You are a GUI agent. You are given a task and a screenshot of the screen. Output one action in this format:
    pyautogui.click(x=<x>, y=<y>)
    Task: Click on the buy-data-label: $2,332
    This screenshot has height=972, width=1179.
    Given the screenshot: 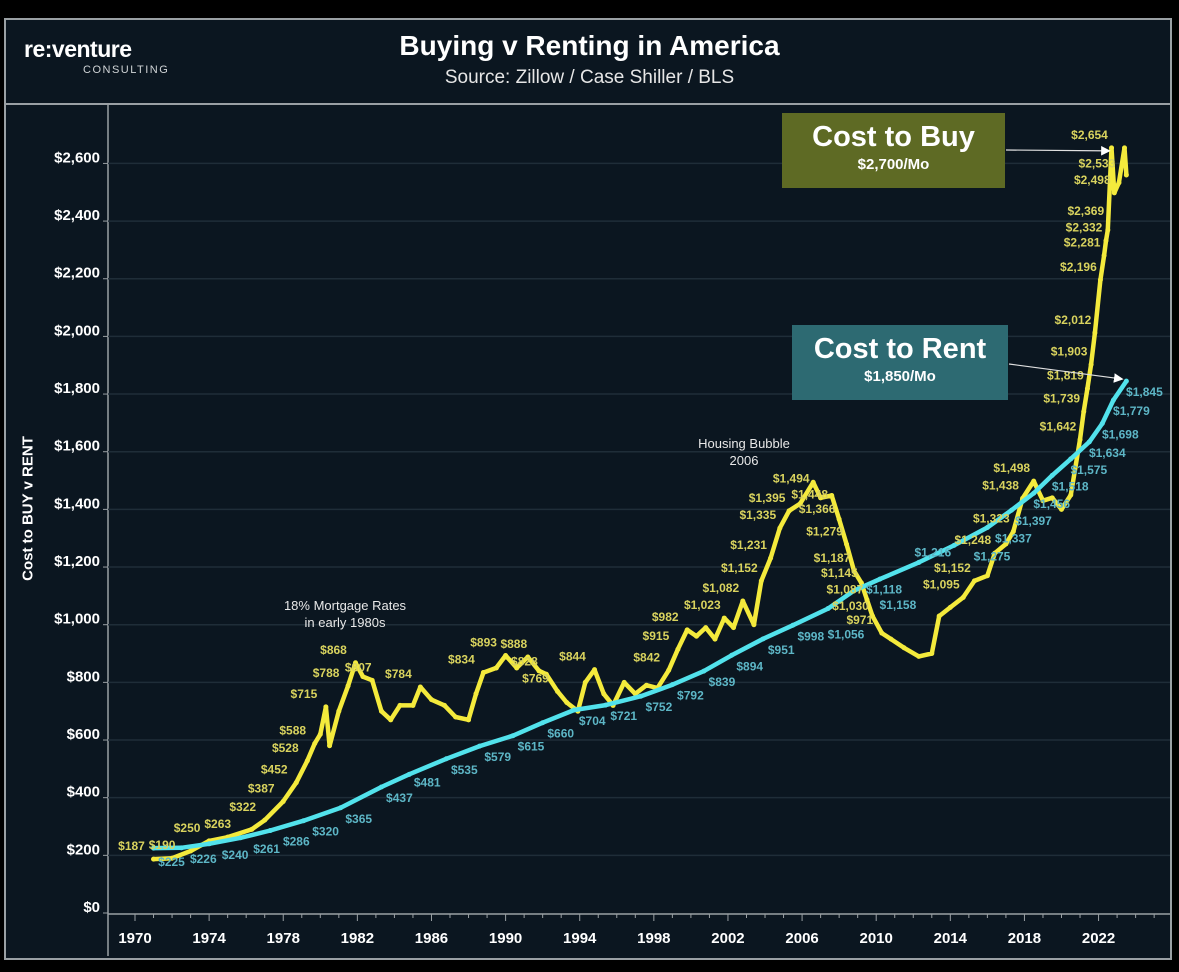 What is the action you would take?
    pyautogui.click(x=1084, y=228)
    